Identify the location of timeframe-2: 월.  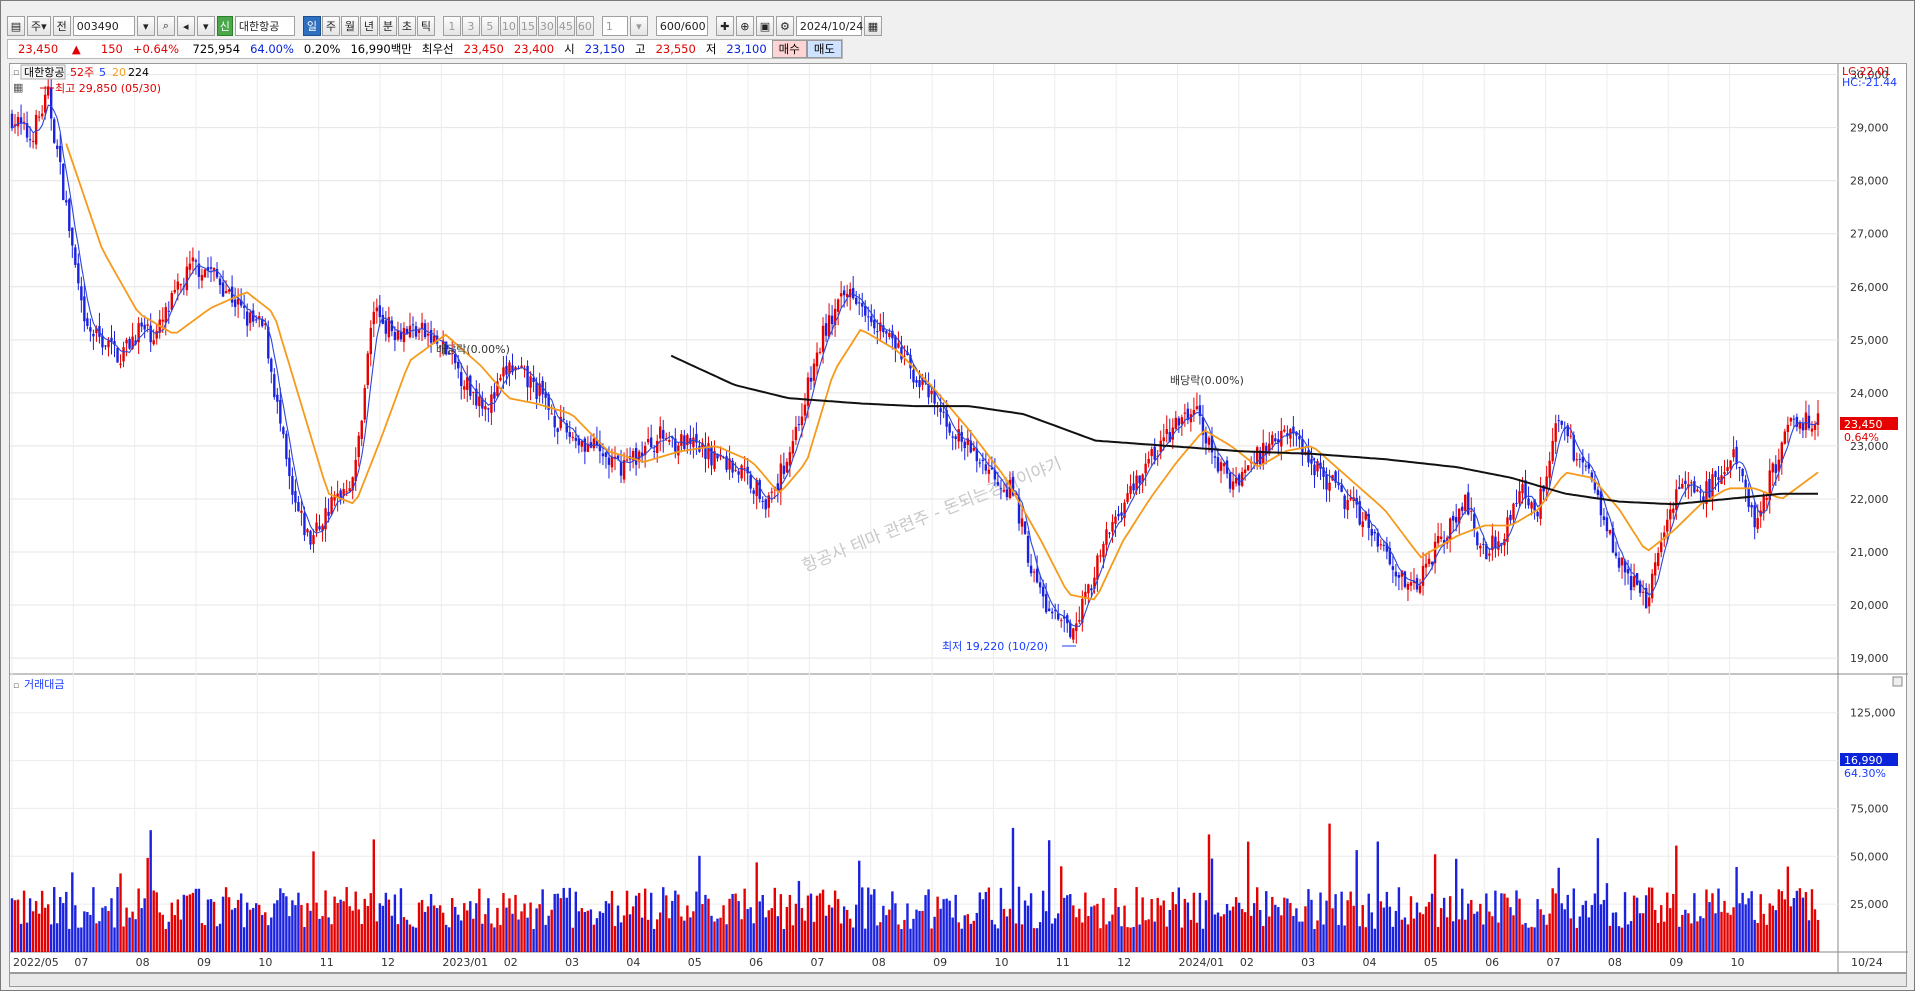
(349, 26).